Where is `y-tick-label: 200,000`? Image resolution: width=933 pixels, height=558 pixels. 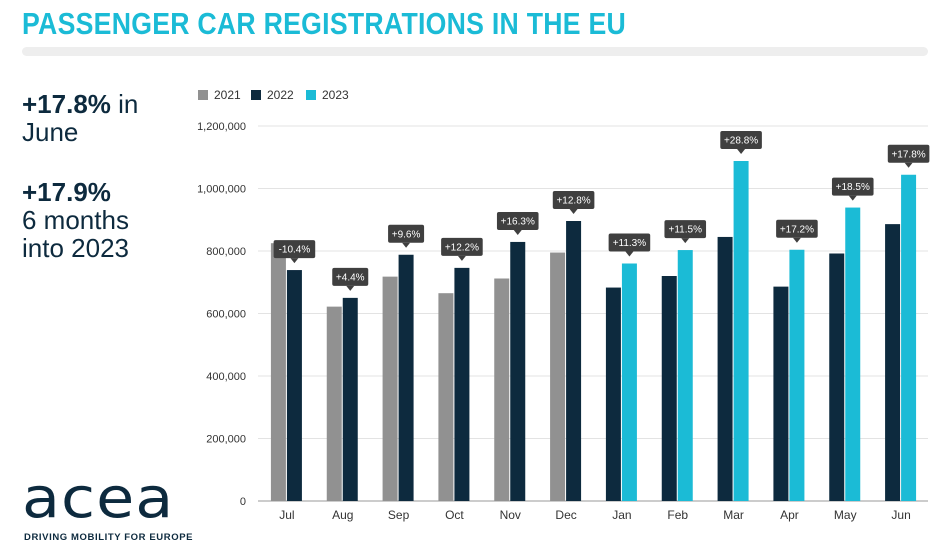
y-tick-label: 200,000 is located at coordinates (226, 440).